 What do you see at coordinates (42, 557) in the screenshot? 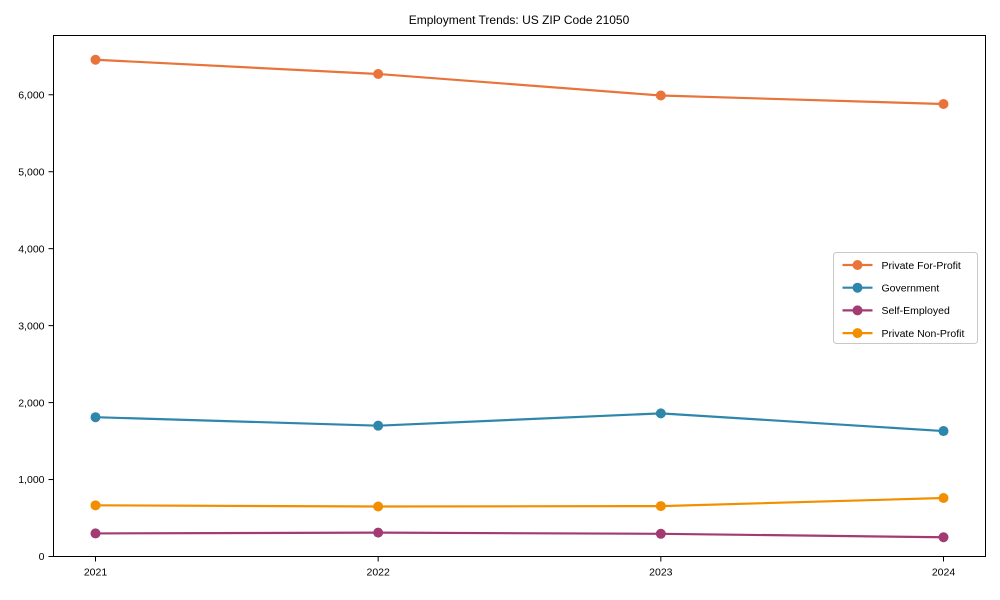
I see `y-axis-tick-label: 0` at bounding box center [42, 557].